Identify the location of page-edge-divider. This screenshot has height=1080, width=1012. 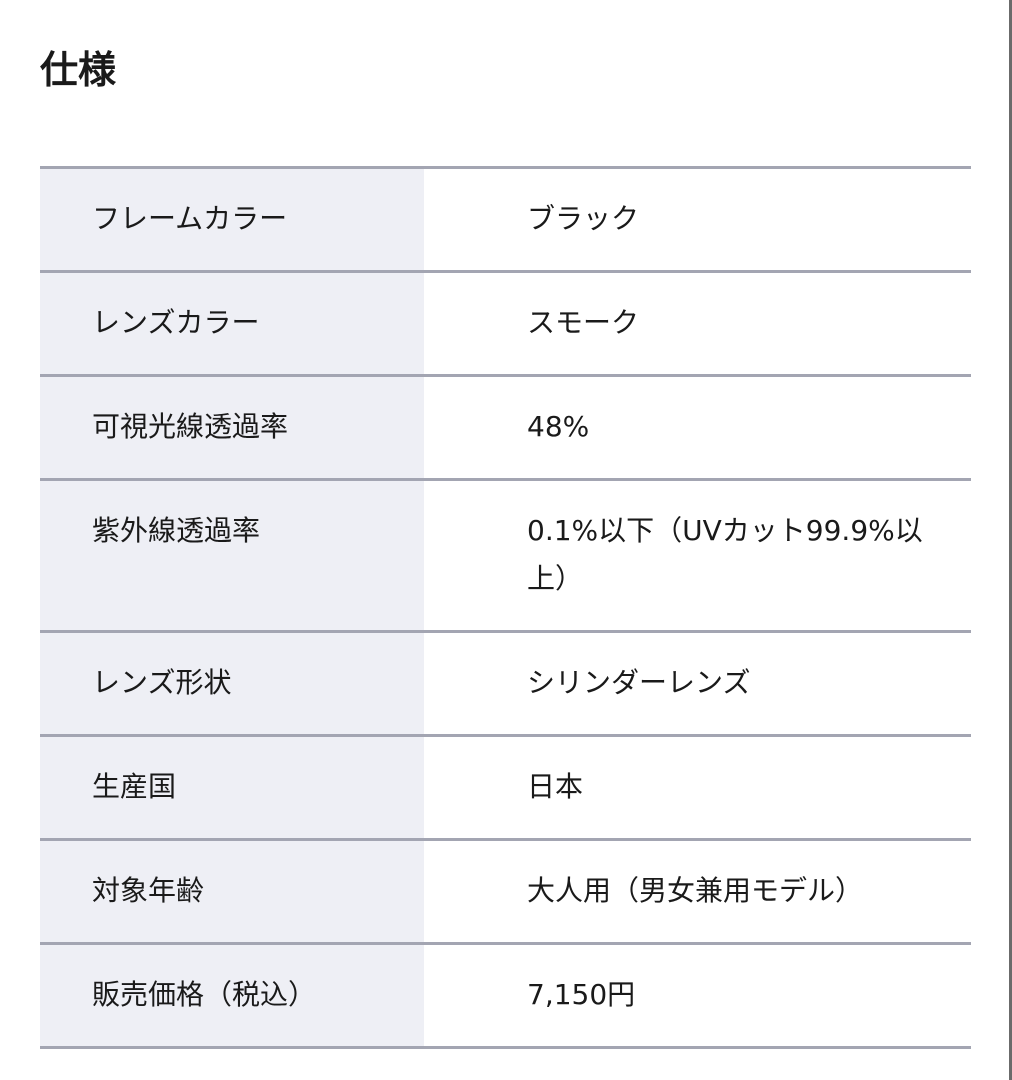
(1010, 540).